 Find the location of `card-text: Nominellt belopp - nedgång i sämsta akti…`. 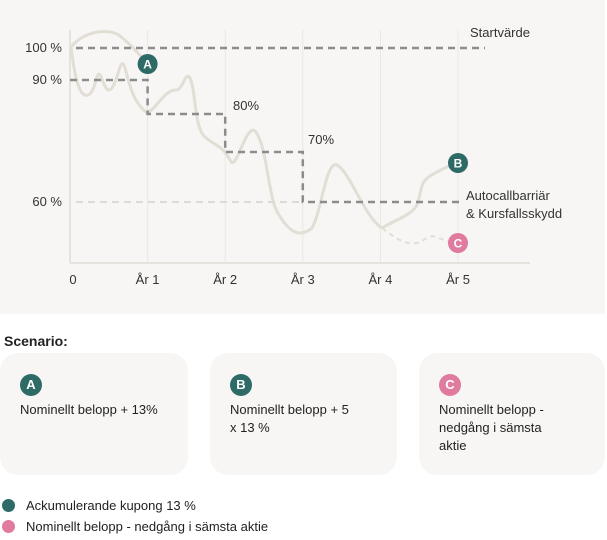

card-text: Nominellt belopp - nedgång i sämsta akti… is located at coordinates (491, 427).